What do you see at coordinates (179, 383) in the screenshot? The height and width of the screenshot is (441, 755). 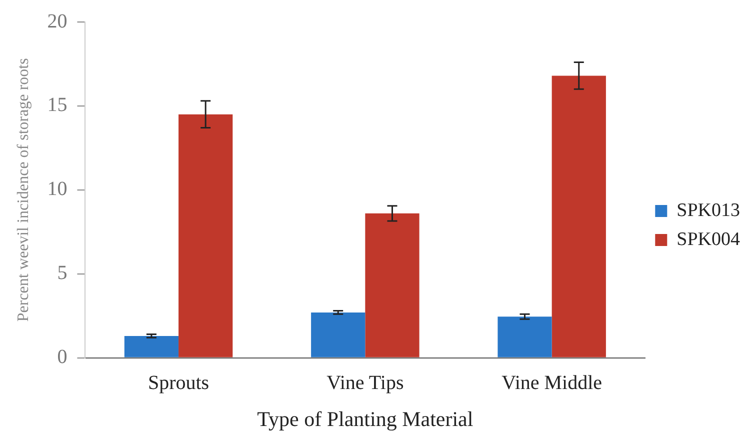 I see `x-tick-label: Sprouts` at bounding box center [179, 383].